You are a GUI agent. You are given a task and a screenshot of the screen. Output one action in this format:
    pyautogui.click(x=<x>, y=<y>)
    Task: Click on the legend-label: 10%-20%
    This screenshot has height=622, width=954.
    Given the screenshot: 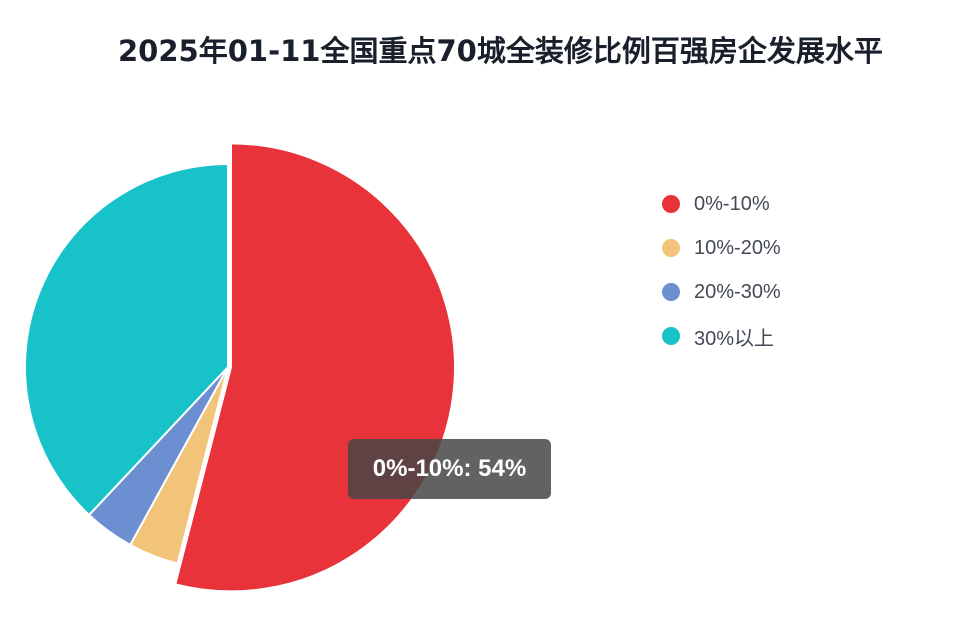 What is the action you would take?
    pyautogui.click(x=737, y=247)
    